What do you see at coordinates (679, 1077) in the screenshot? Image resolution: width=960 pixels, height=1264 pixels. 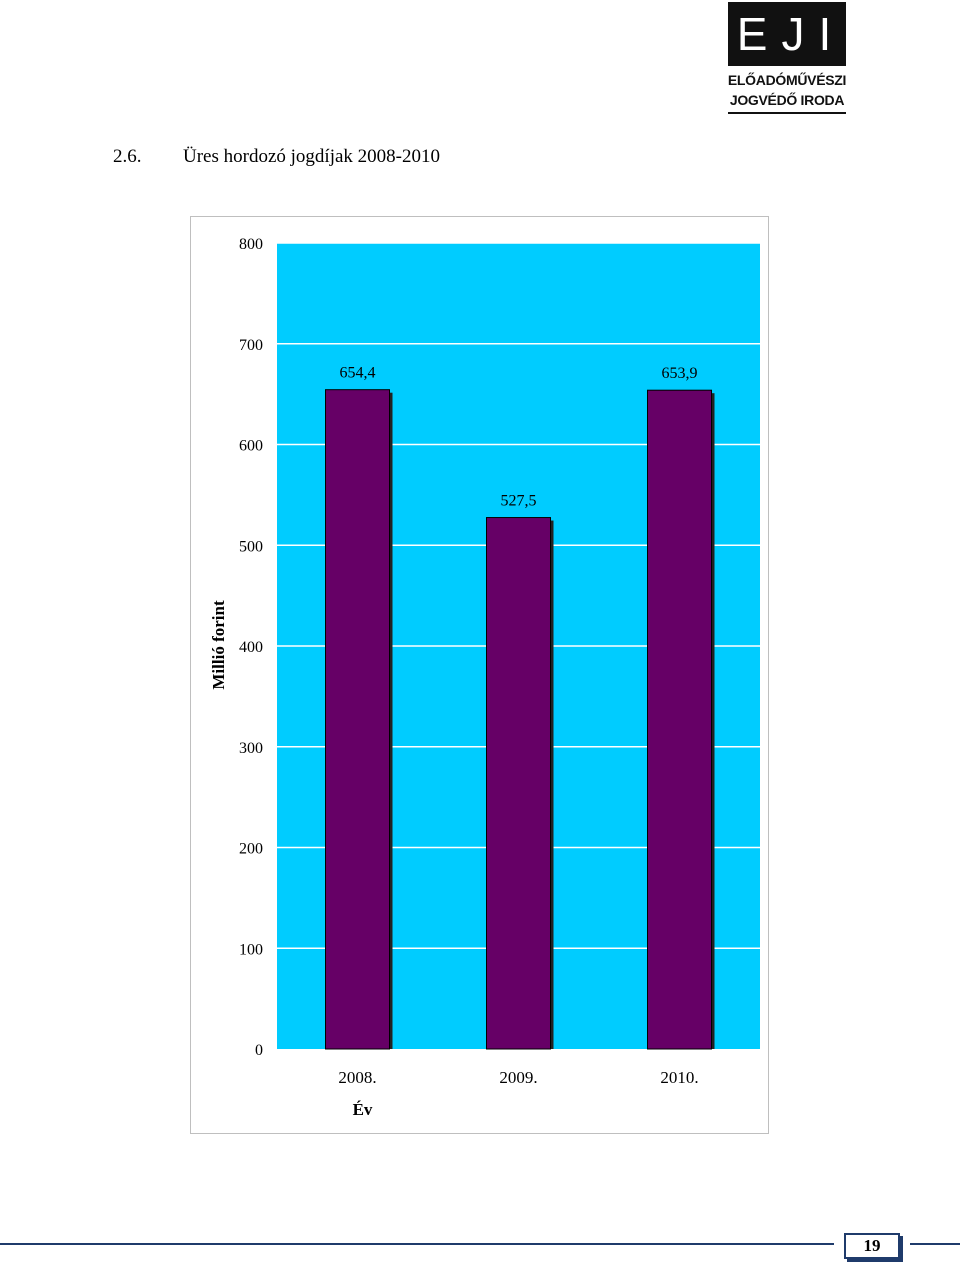 I see `x-tick-label: 2010.` at bounding box center [679, 1077].